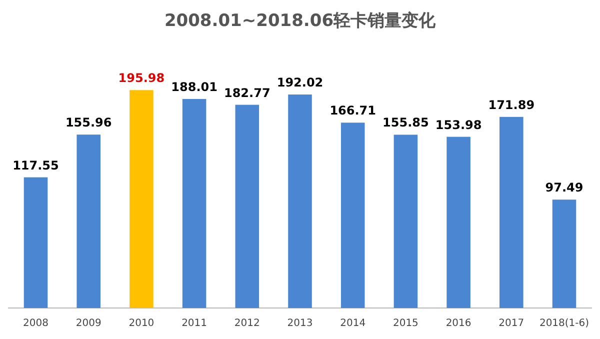 Image resolution: width=600 pixels, height=339 pixels. I want to click on x-tick-label: 2017, so click(511, 323).